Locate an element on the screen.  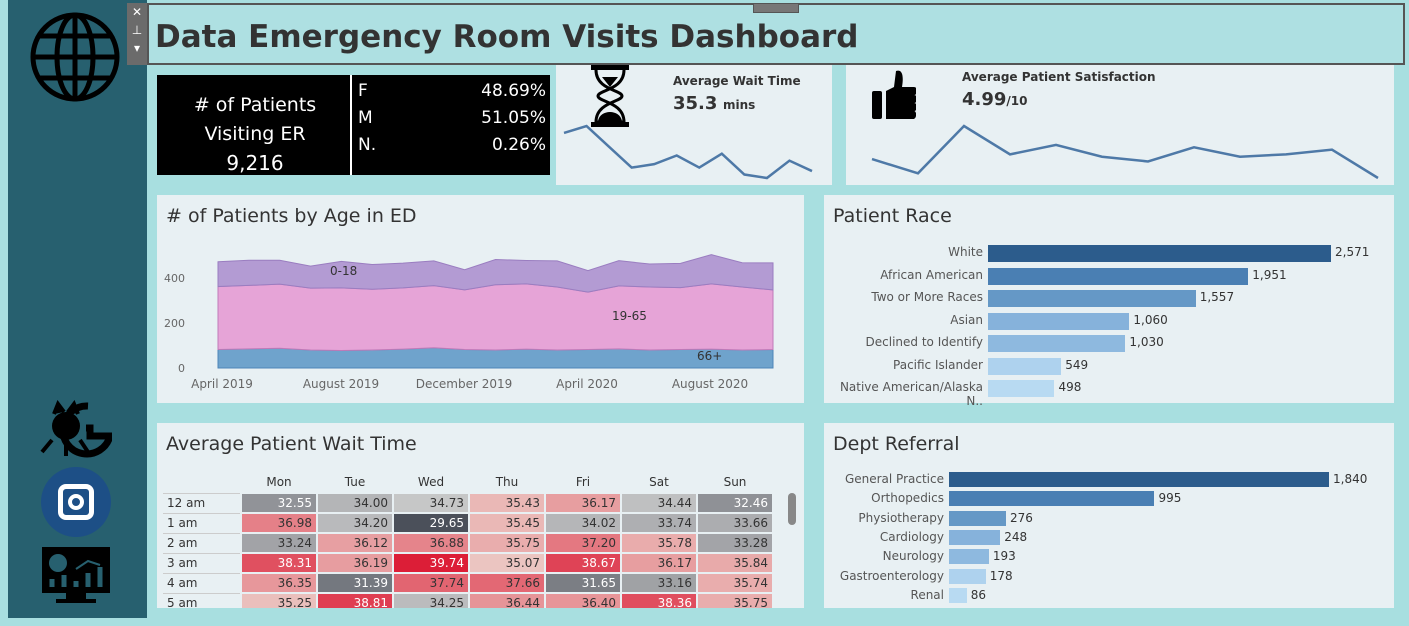
heatmap-cell: 32.46 is located at coordinates (735, 503).